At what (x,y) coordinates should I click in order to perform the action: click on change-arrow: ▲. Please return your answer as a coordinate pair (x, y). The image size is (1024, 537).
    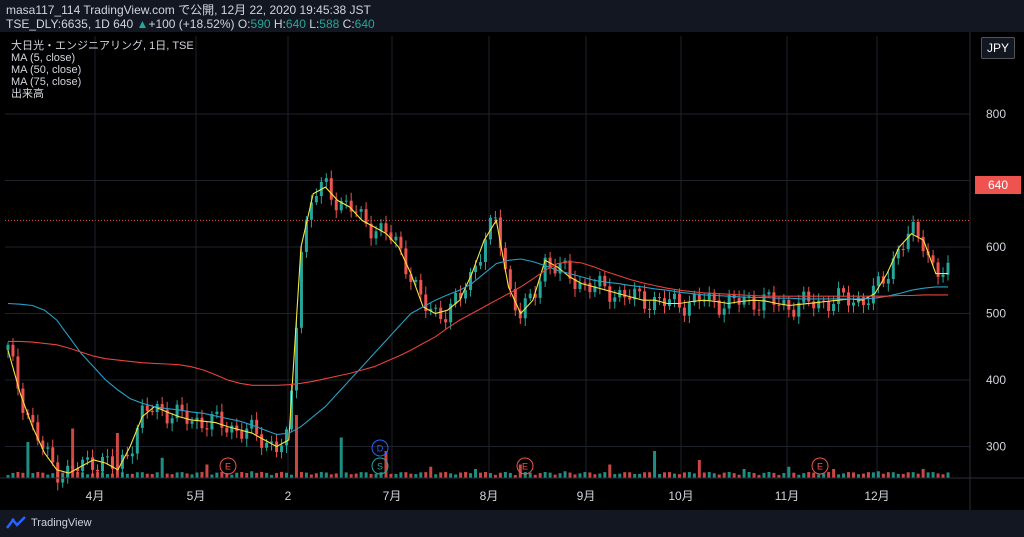
    Looking at the image, I should click on (142, 24).